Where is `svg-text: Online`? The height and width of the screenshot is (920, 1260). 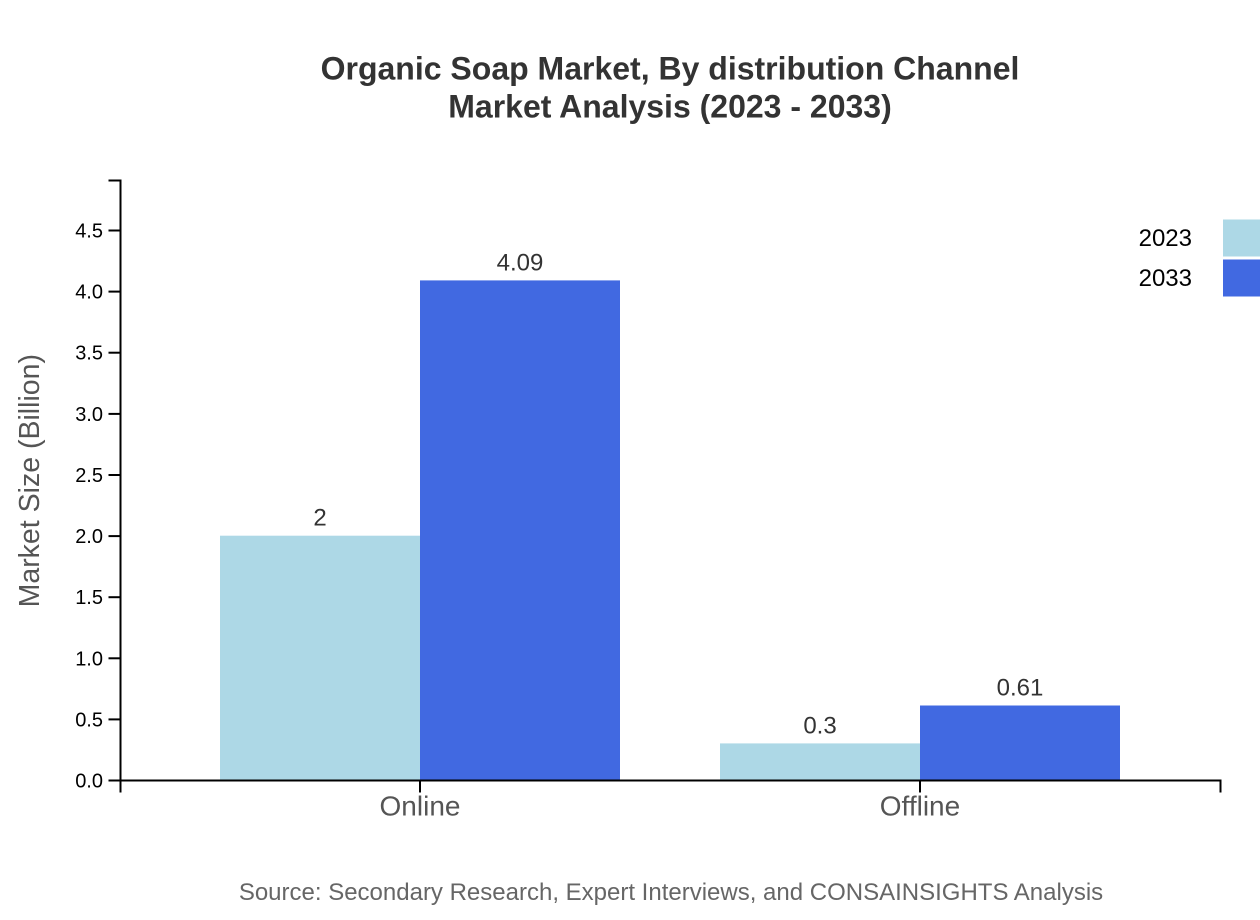 svg-text: Online is located at coordinates (420, 806).